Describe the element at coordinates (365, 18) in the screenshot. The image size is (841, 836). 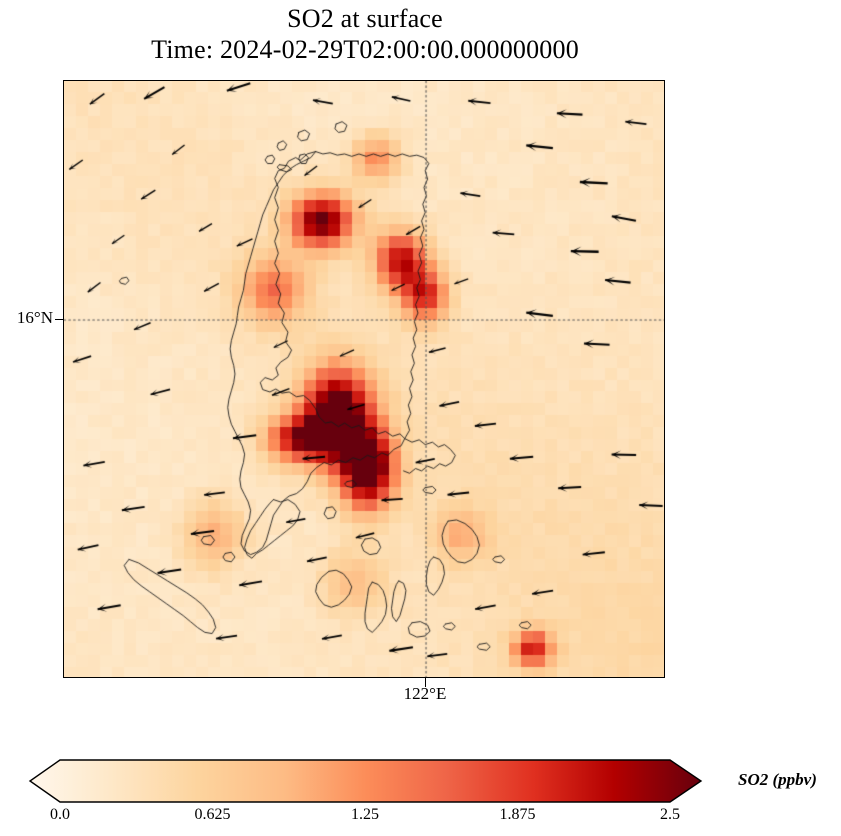
I see `page-title: SO2 at surface` at that location.